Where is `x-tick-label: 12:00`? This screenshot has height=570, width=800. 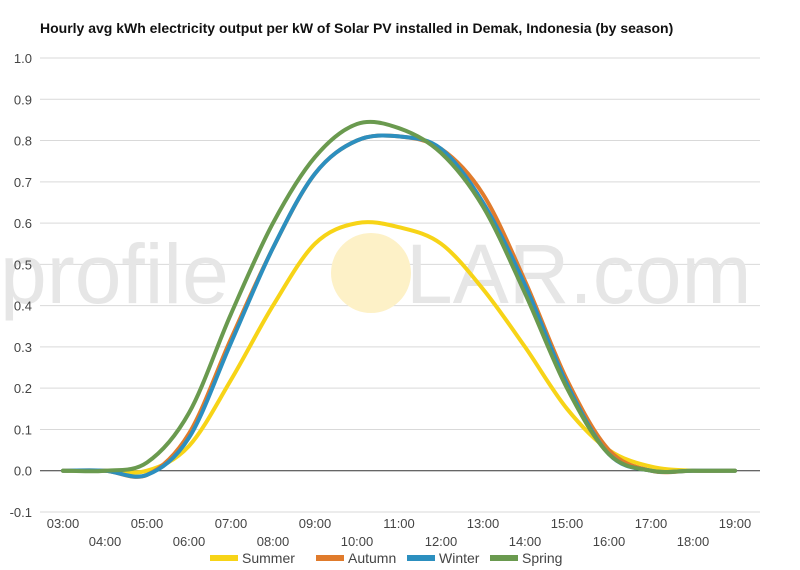 x-tick-label: 12:00 is located at coordinates (441, 541).